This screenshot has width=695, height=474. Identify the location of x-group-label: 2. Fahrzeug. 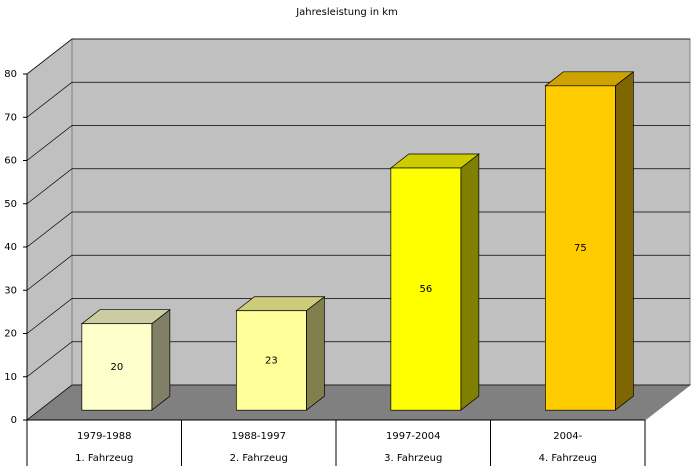
(259, 458).